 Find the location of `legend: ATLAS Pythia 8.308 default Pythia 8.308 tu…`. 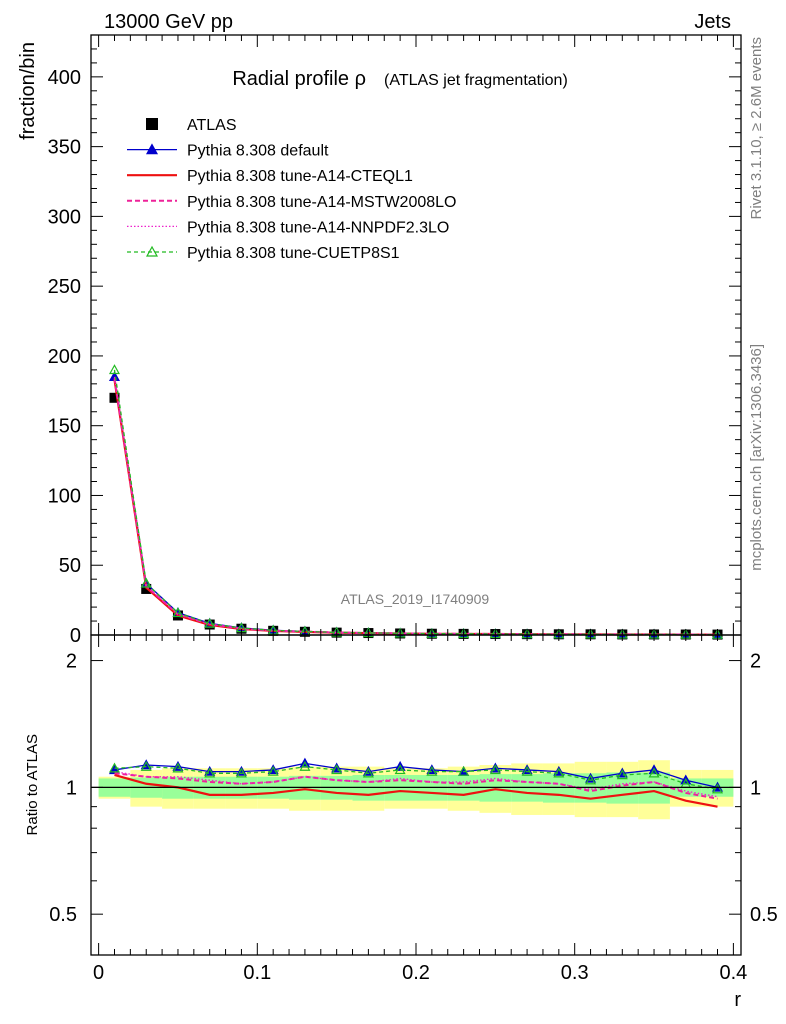

legend: ATLAS Pythia 8.308 default Pythia 8.308 tu… is located at coordinates (291, 189).